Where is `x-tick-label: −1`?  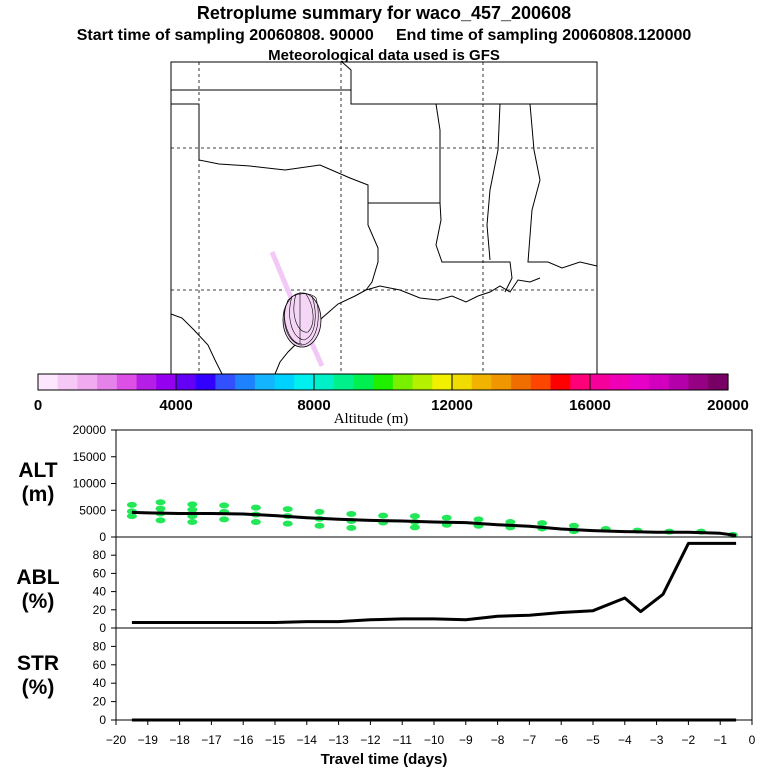 x-tick-label: −1 is located at coordinates (720, 740).